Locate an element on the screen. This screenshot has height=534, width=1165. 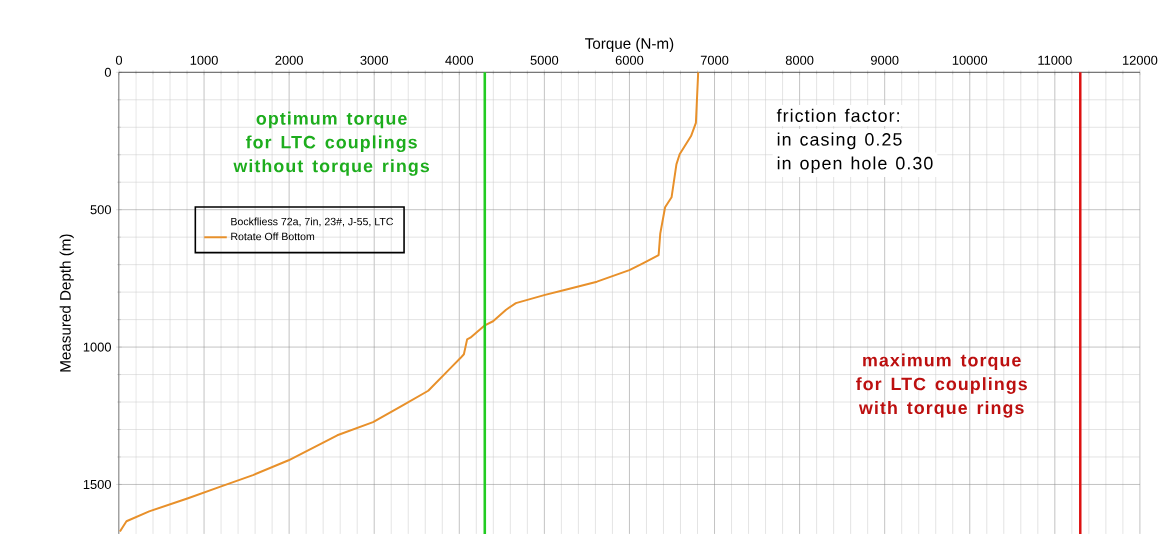
x-tick-label: 8000 is located at coordinates (799, 60).